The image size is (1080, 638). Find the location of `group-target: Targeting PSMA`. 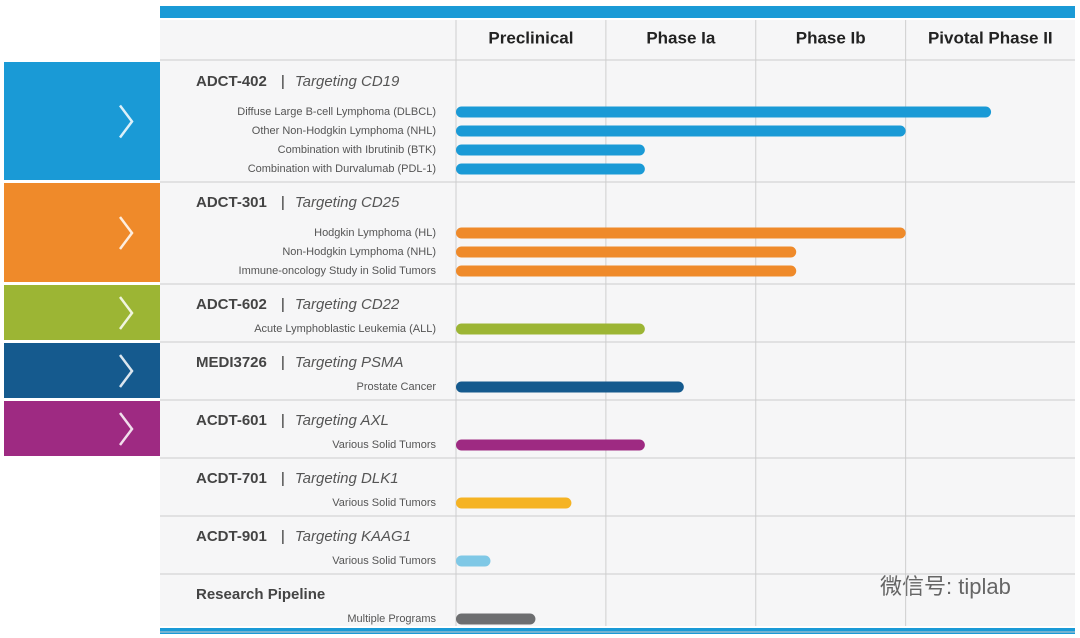

group-target: Targeting PSMA is located at coordinates (349, 362).